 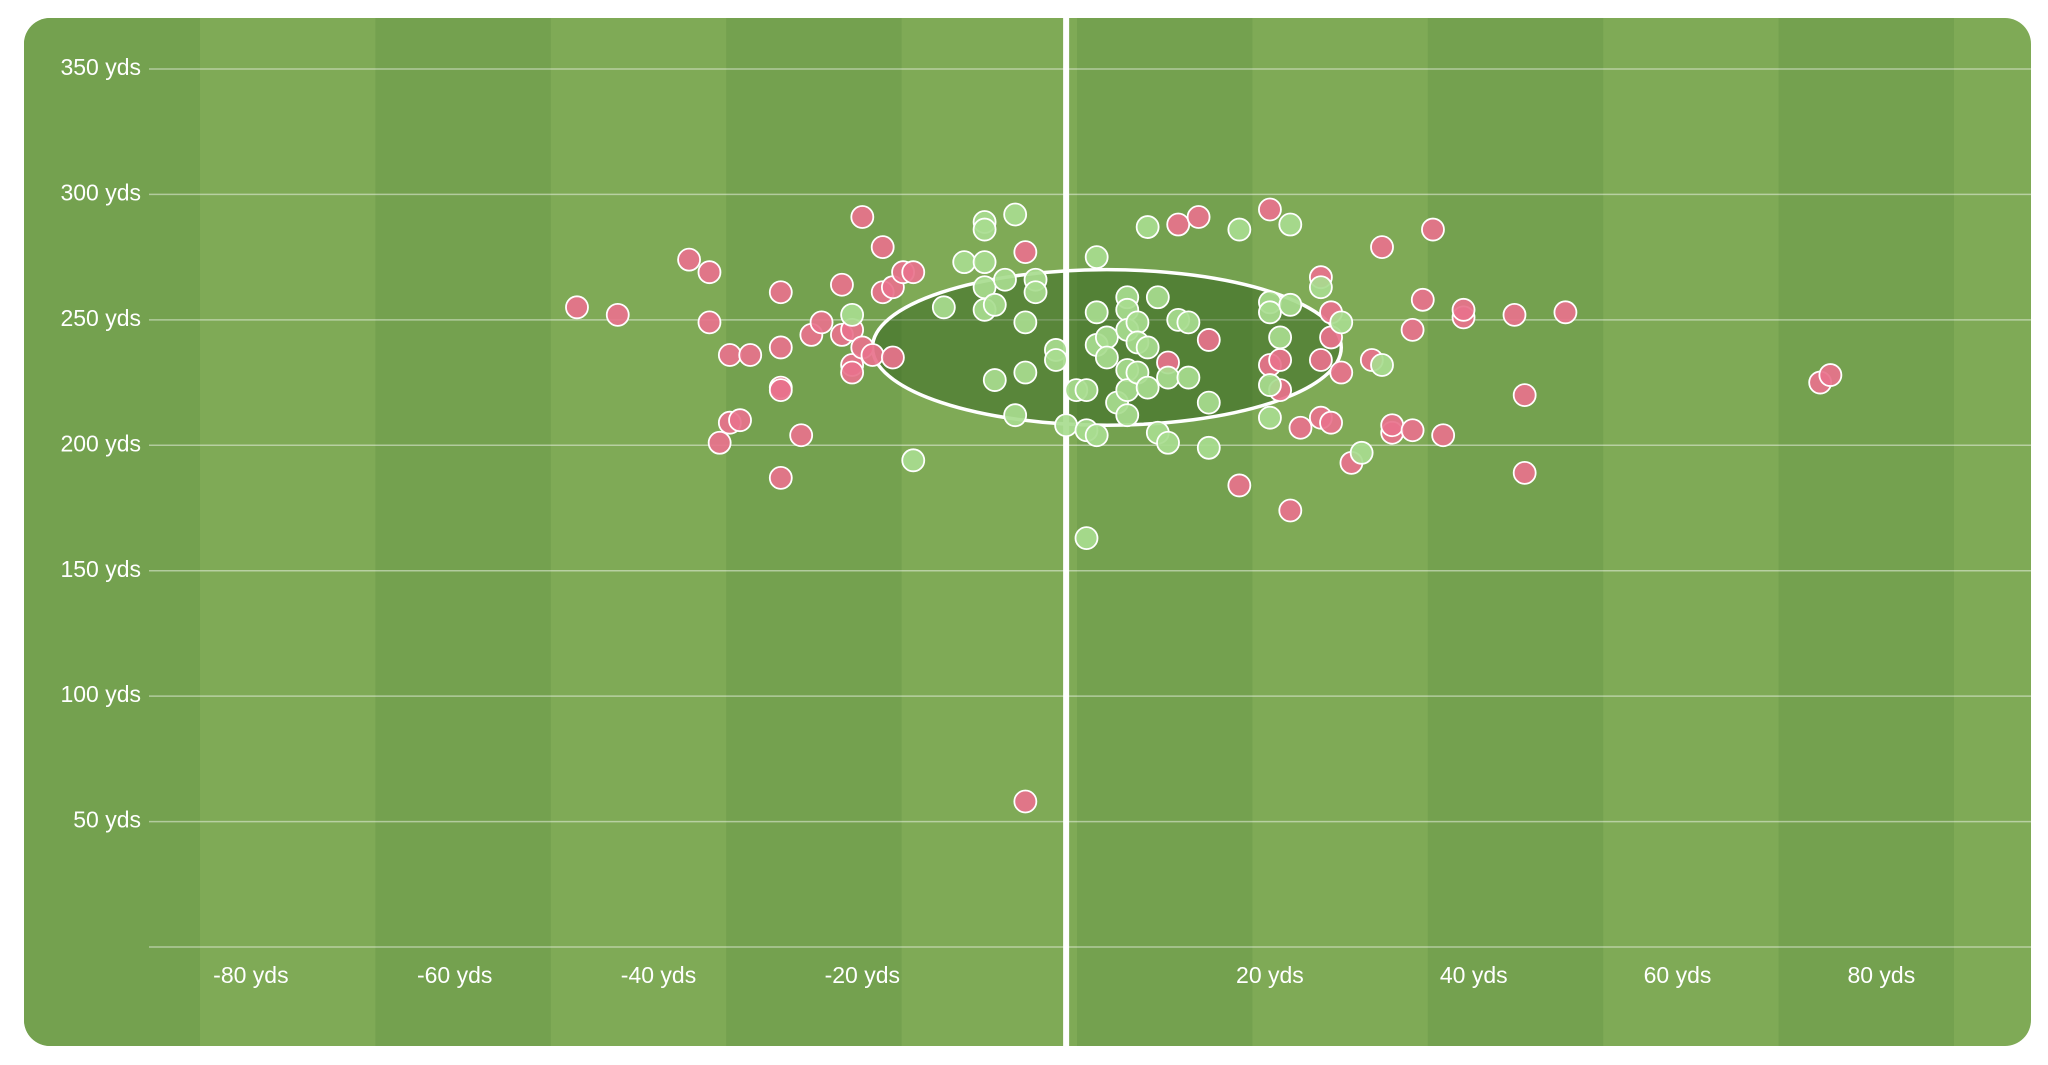 What do you see at coordinates (1474, 975) in the screenshot?
I see `x-tick-label: 40 yds` at bounding box center [1474, 975].